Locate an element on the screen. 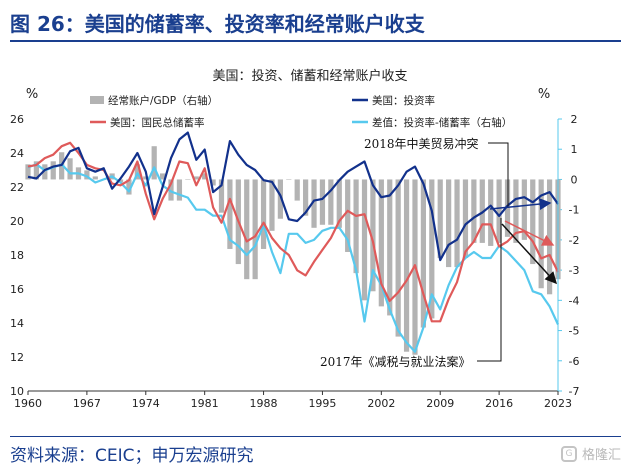 The height and width of the screenshot is (472, 631). legend-swatch-current-account is located at coordinates (97, 100).